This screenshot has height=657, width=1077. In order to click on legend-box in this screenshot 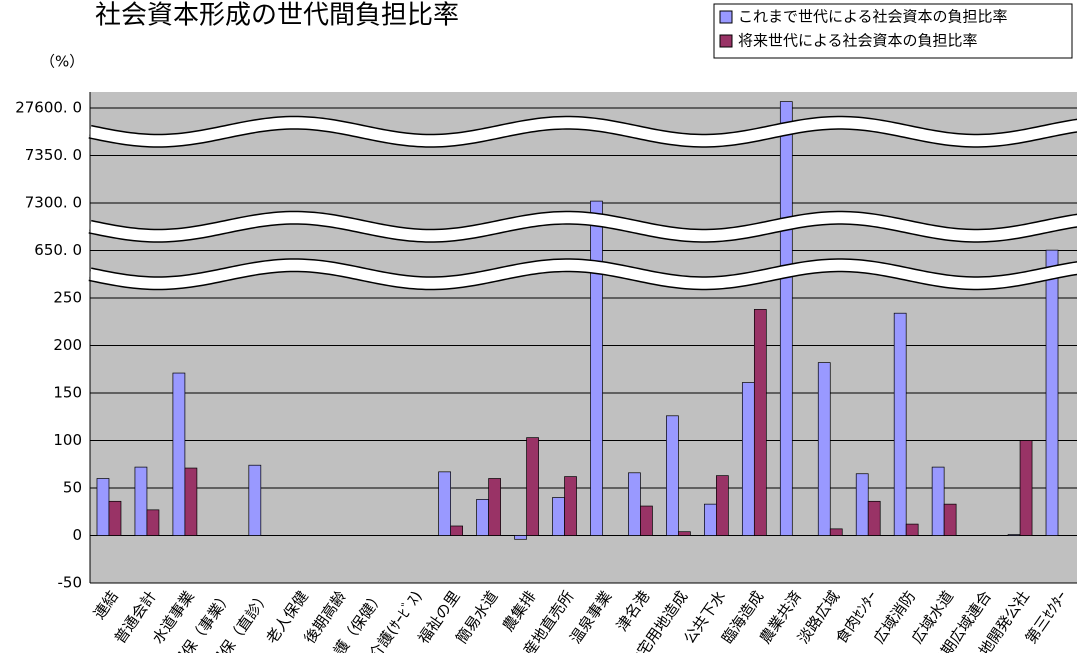, I will do `click(893, 31)`.